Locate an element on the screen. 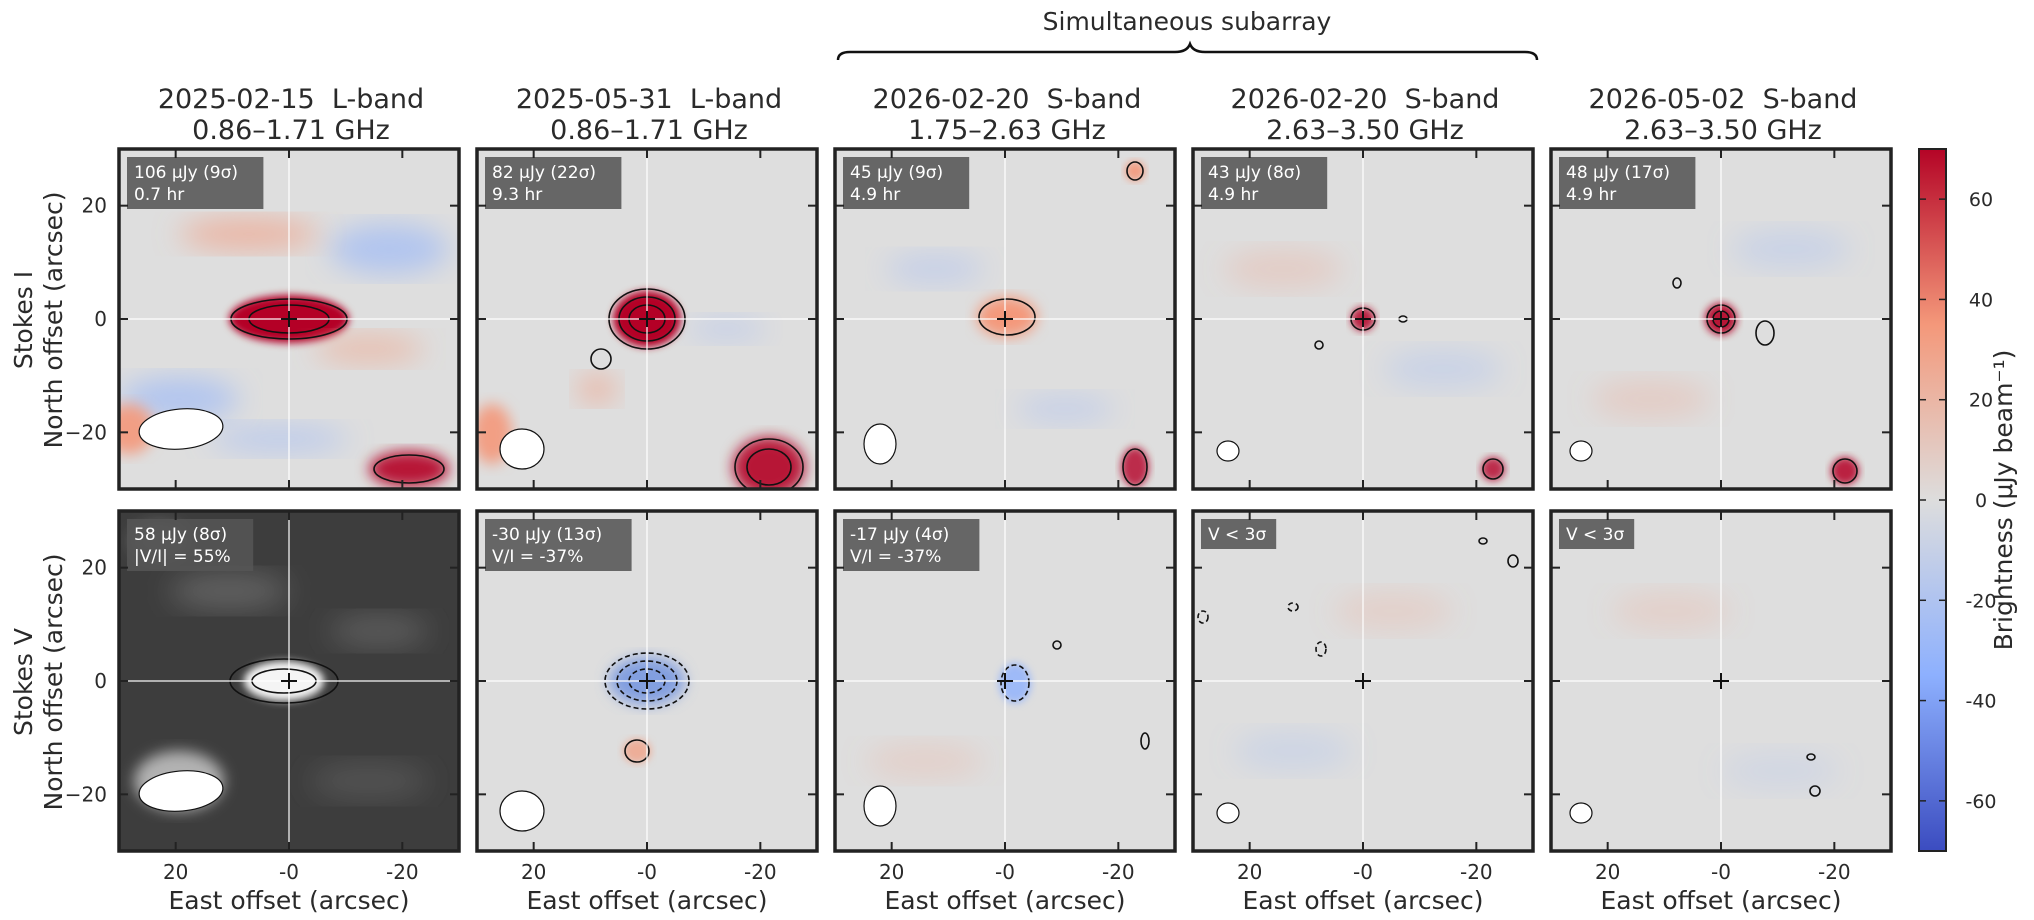 The image size is (2034, 920). column-title-3: 2026-02-20 S-band 1.75–2.63 GHz is located at coordinates (1007, 115).